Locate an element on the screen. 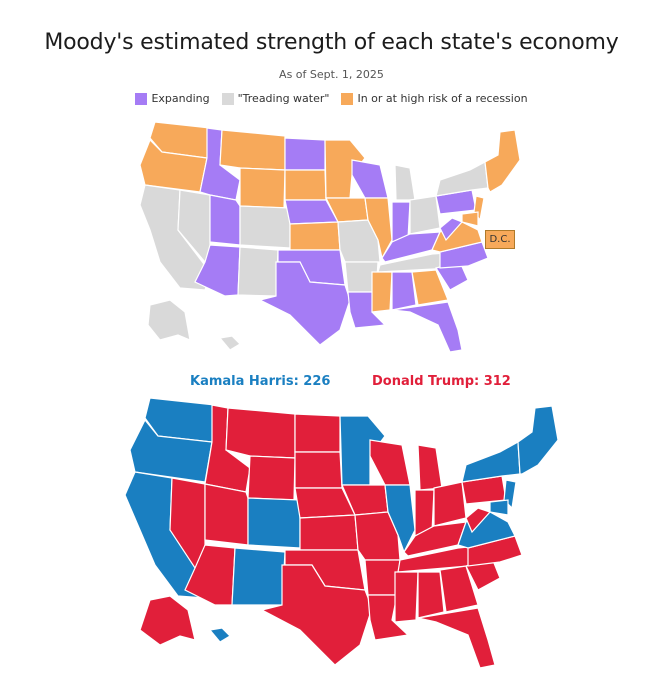  state-va is located at coordinates (457, 237).